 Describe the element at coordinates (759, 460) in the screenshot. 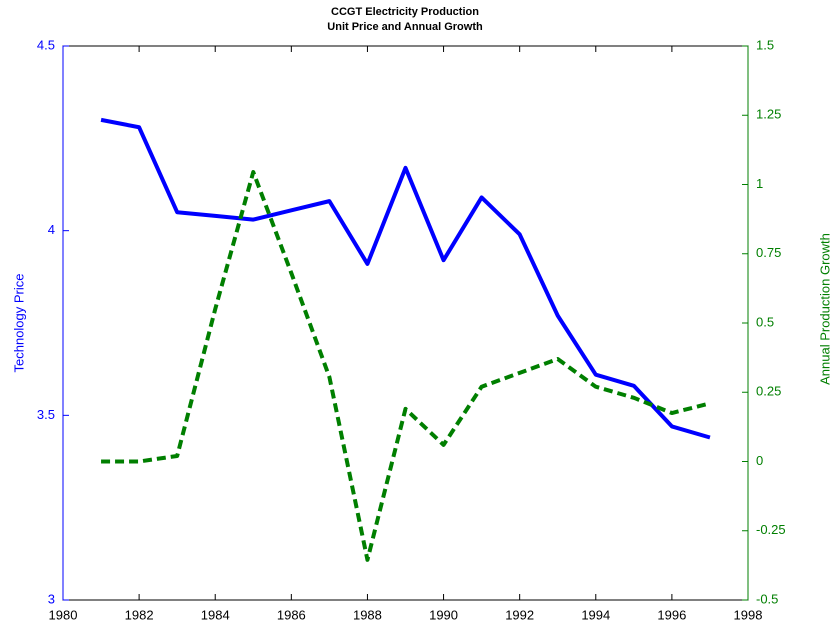

I see `y2-tick-label: 0` at that location.